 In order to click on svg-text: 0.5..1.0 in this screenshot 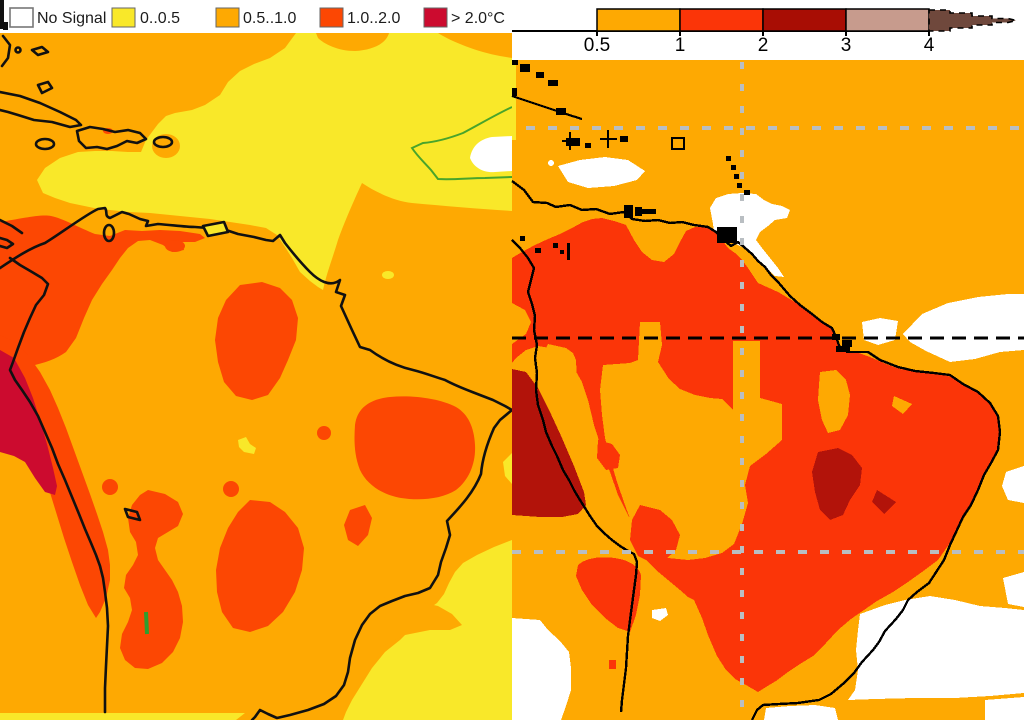, I will do `click(269, 18)`.